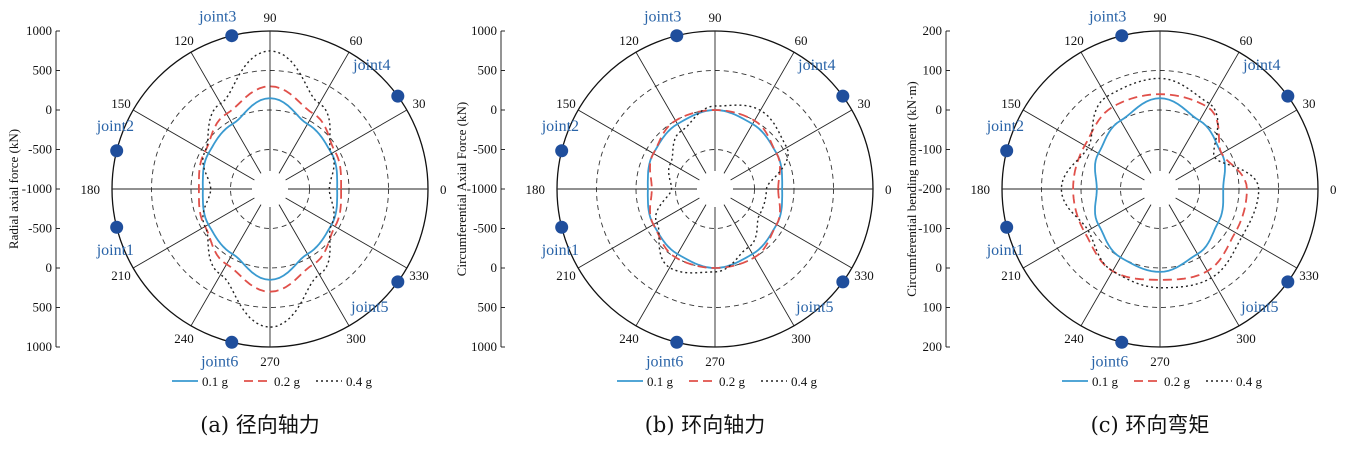  I want to click on y-axis-label: Radial axial force (kN), so click(13, 189).